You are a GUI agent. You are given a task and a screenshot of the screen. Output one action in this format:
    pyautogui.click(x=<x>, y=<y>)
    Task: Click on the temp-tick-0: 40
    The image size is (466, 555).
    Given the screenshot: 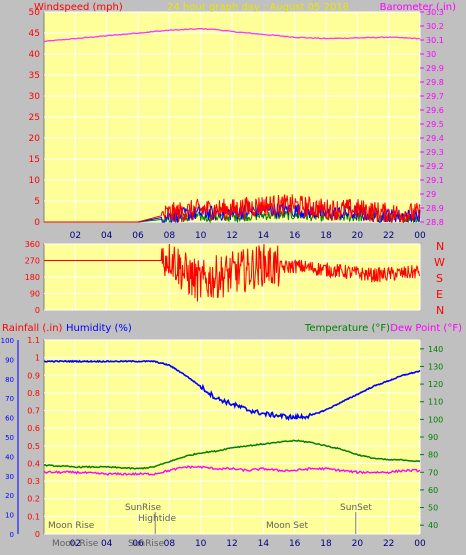 What is the action you would take?
    pyautogui.click(x=433, y=525)
    